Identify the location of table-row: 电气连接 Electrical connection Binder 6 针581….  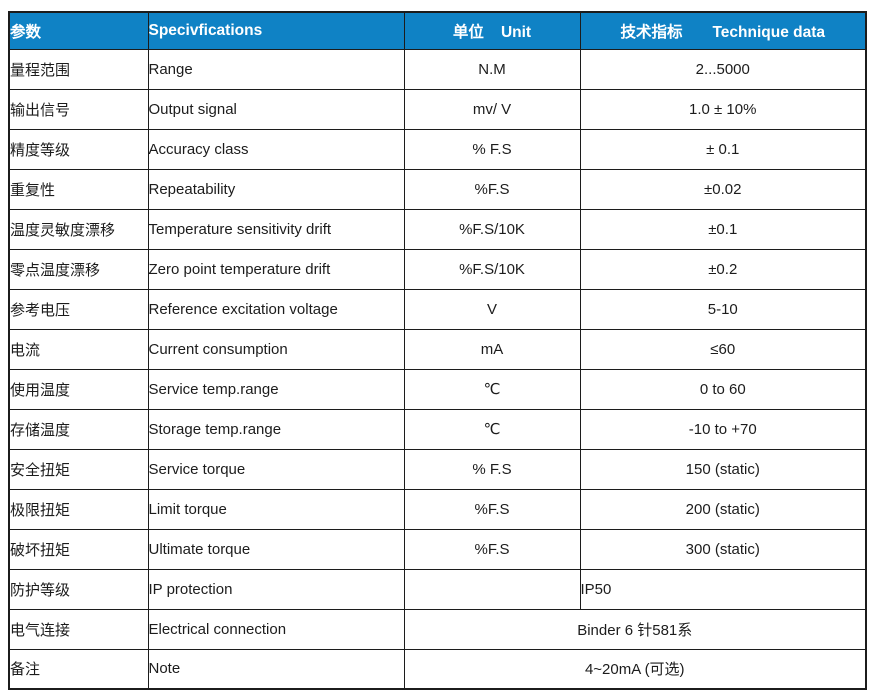
(437, 629).